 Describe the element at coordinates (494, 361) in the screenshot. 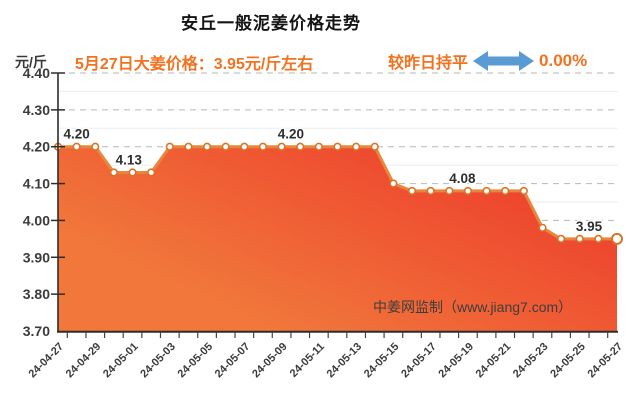

I see `x-tick-label: 24-05-21` at that location.